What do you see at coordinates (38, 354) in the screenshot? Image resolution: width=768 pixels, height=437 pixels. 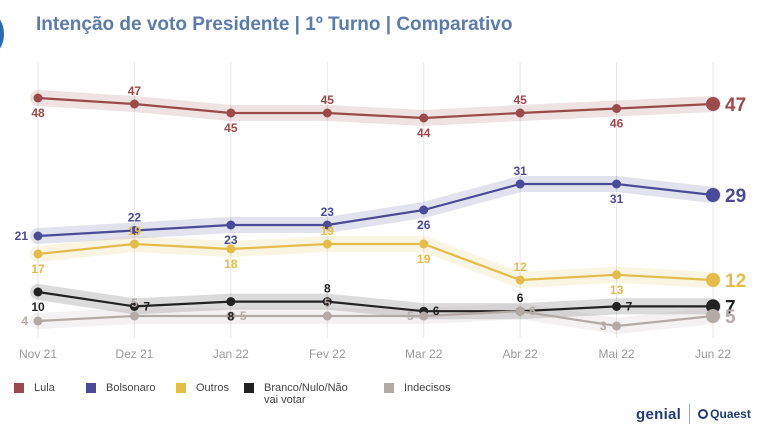 I see `x-tick-label: Nov 21` at bounding box center [38, 354].